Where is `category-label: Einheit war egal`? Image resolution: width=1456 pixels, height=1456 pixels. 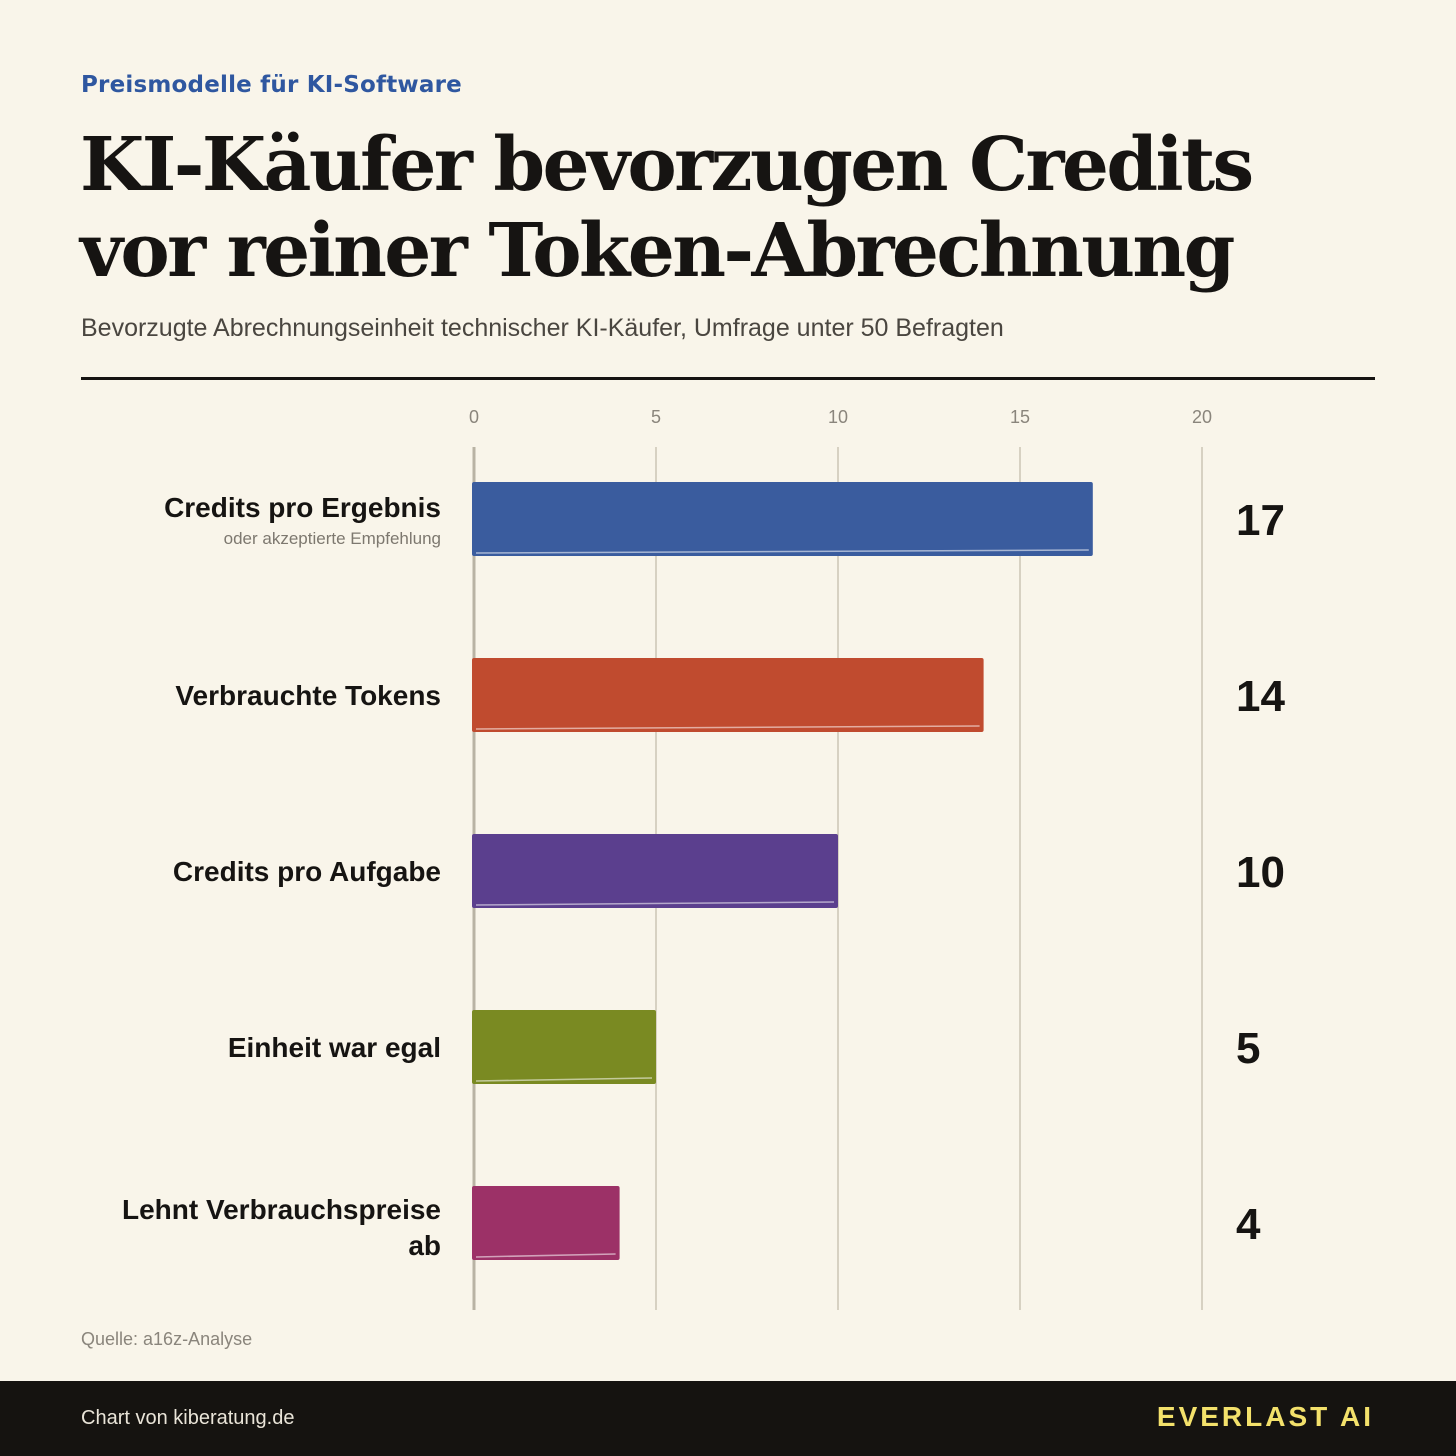
category-label: Einheit war egal is located at coordinates (334, 1047).